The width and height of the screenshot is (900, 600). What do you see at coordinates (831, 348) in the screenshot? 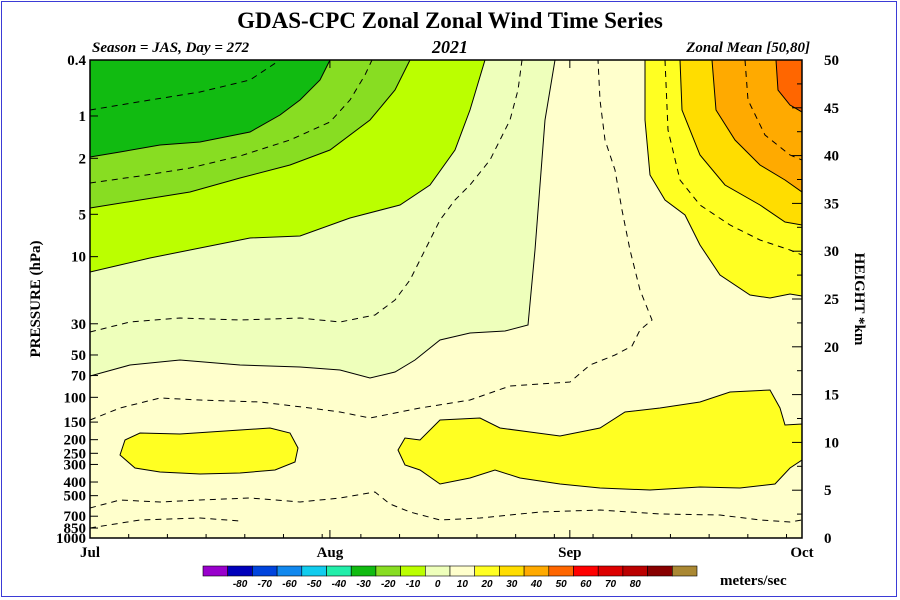
I see `height-tick-label: 20` at bounding box center [831, 348].